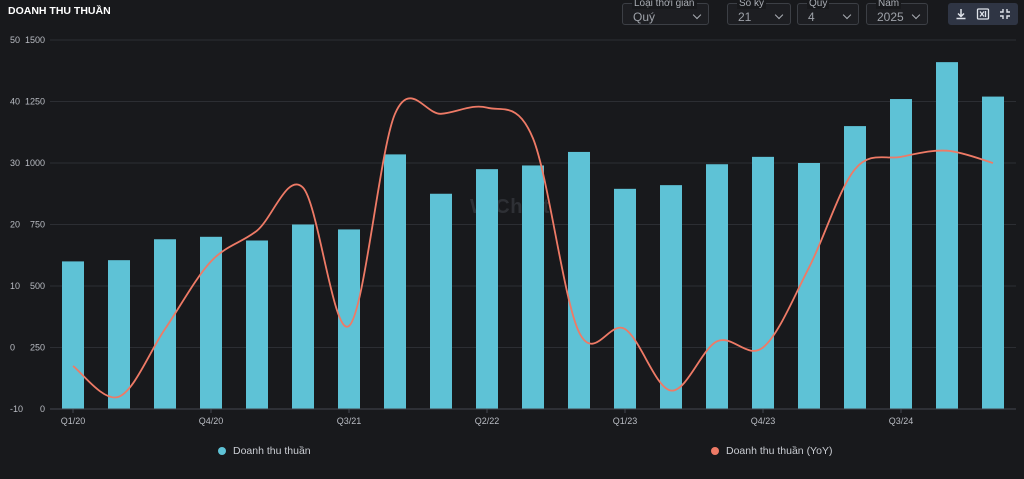 The image size is (1024, 479). I want to click on period-type-select: Loại thời gian Quý, so click(665, 12).